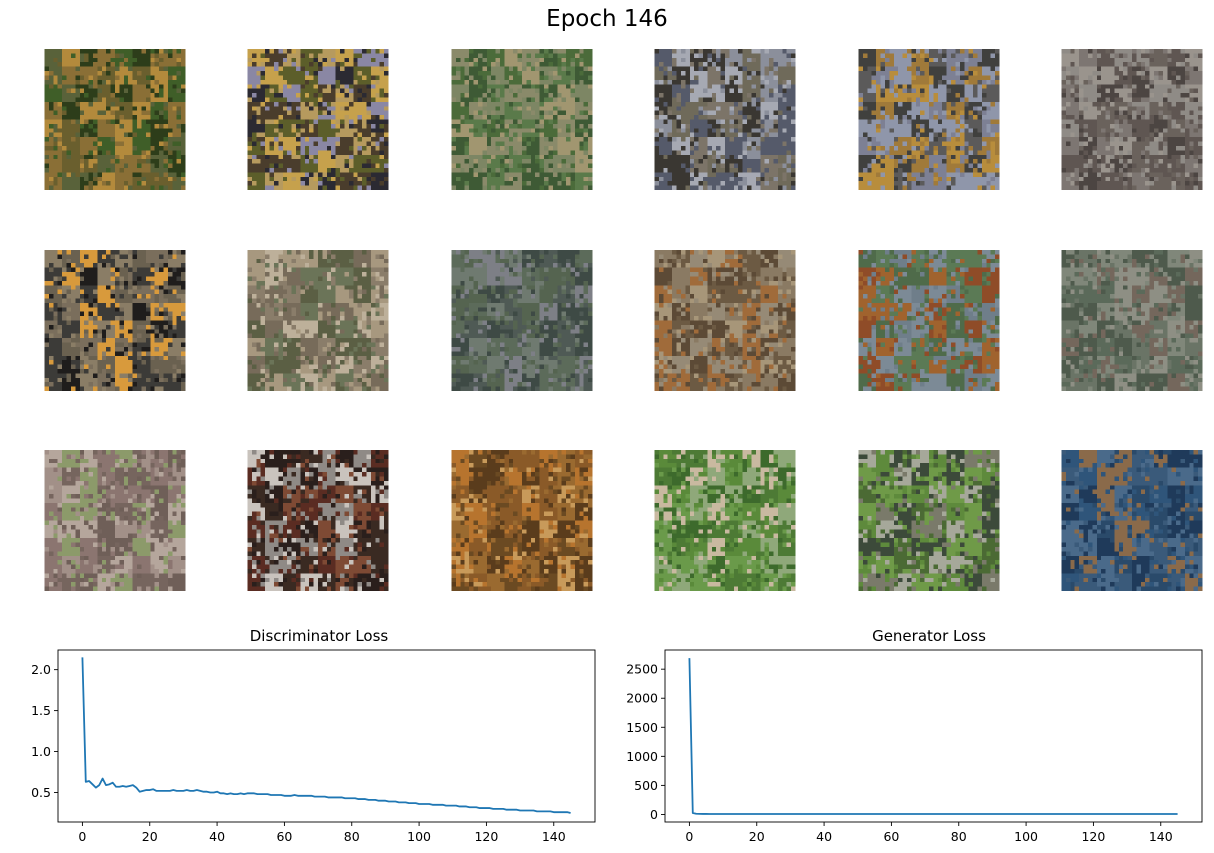 This screenshot has height=853, width=1214. What do you see at coordinates (41, 792) in the screenshot?
I see `y-tick-label: 0.5` at bounding box center [41, 792].